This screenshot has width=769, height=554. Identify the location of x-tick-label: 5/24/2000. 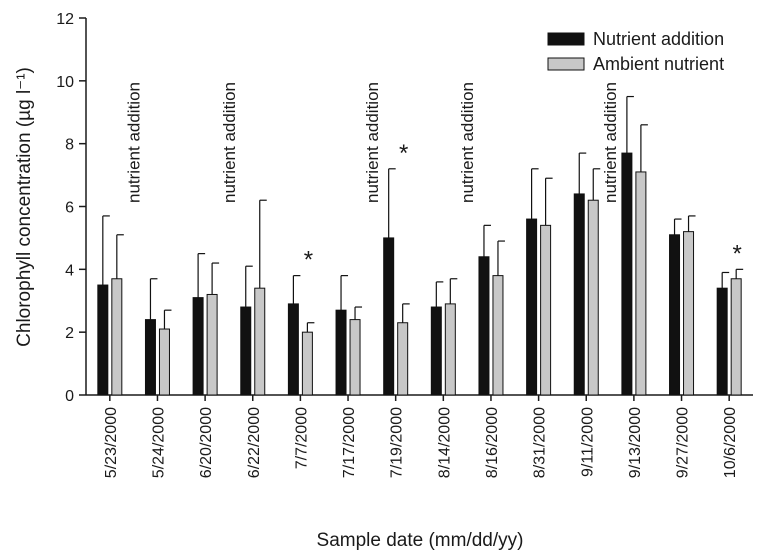
(158, 442).